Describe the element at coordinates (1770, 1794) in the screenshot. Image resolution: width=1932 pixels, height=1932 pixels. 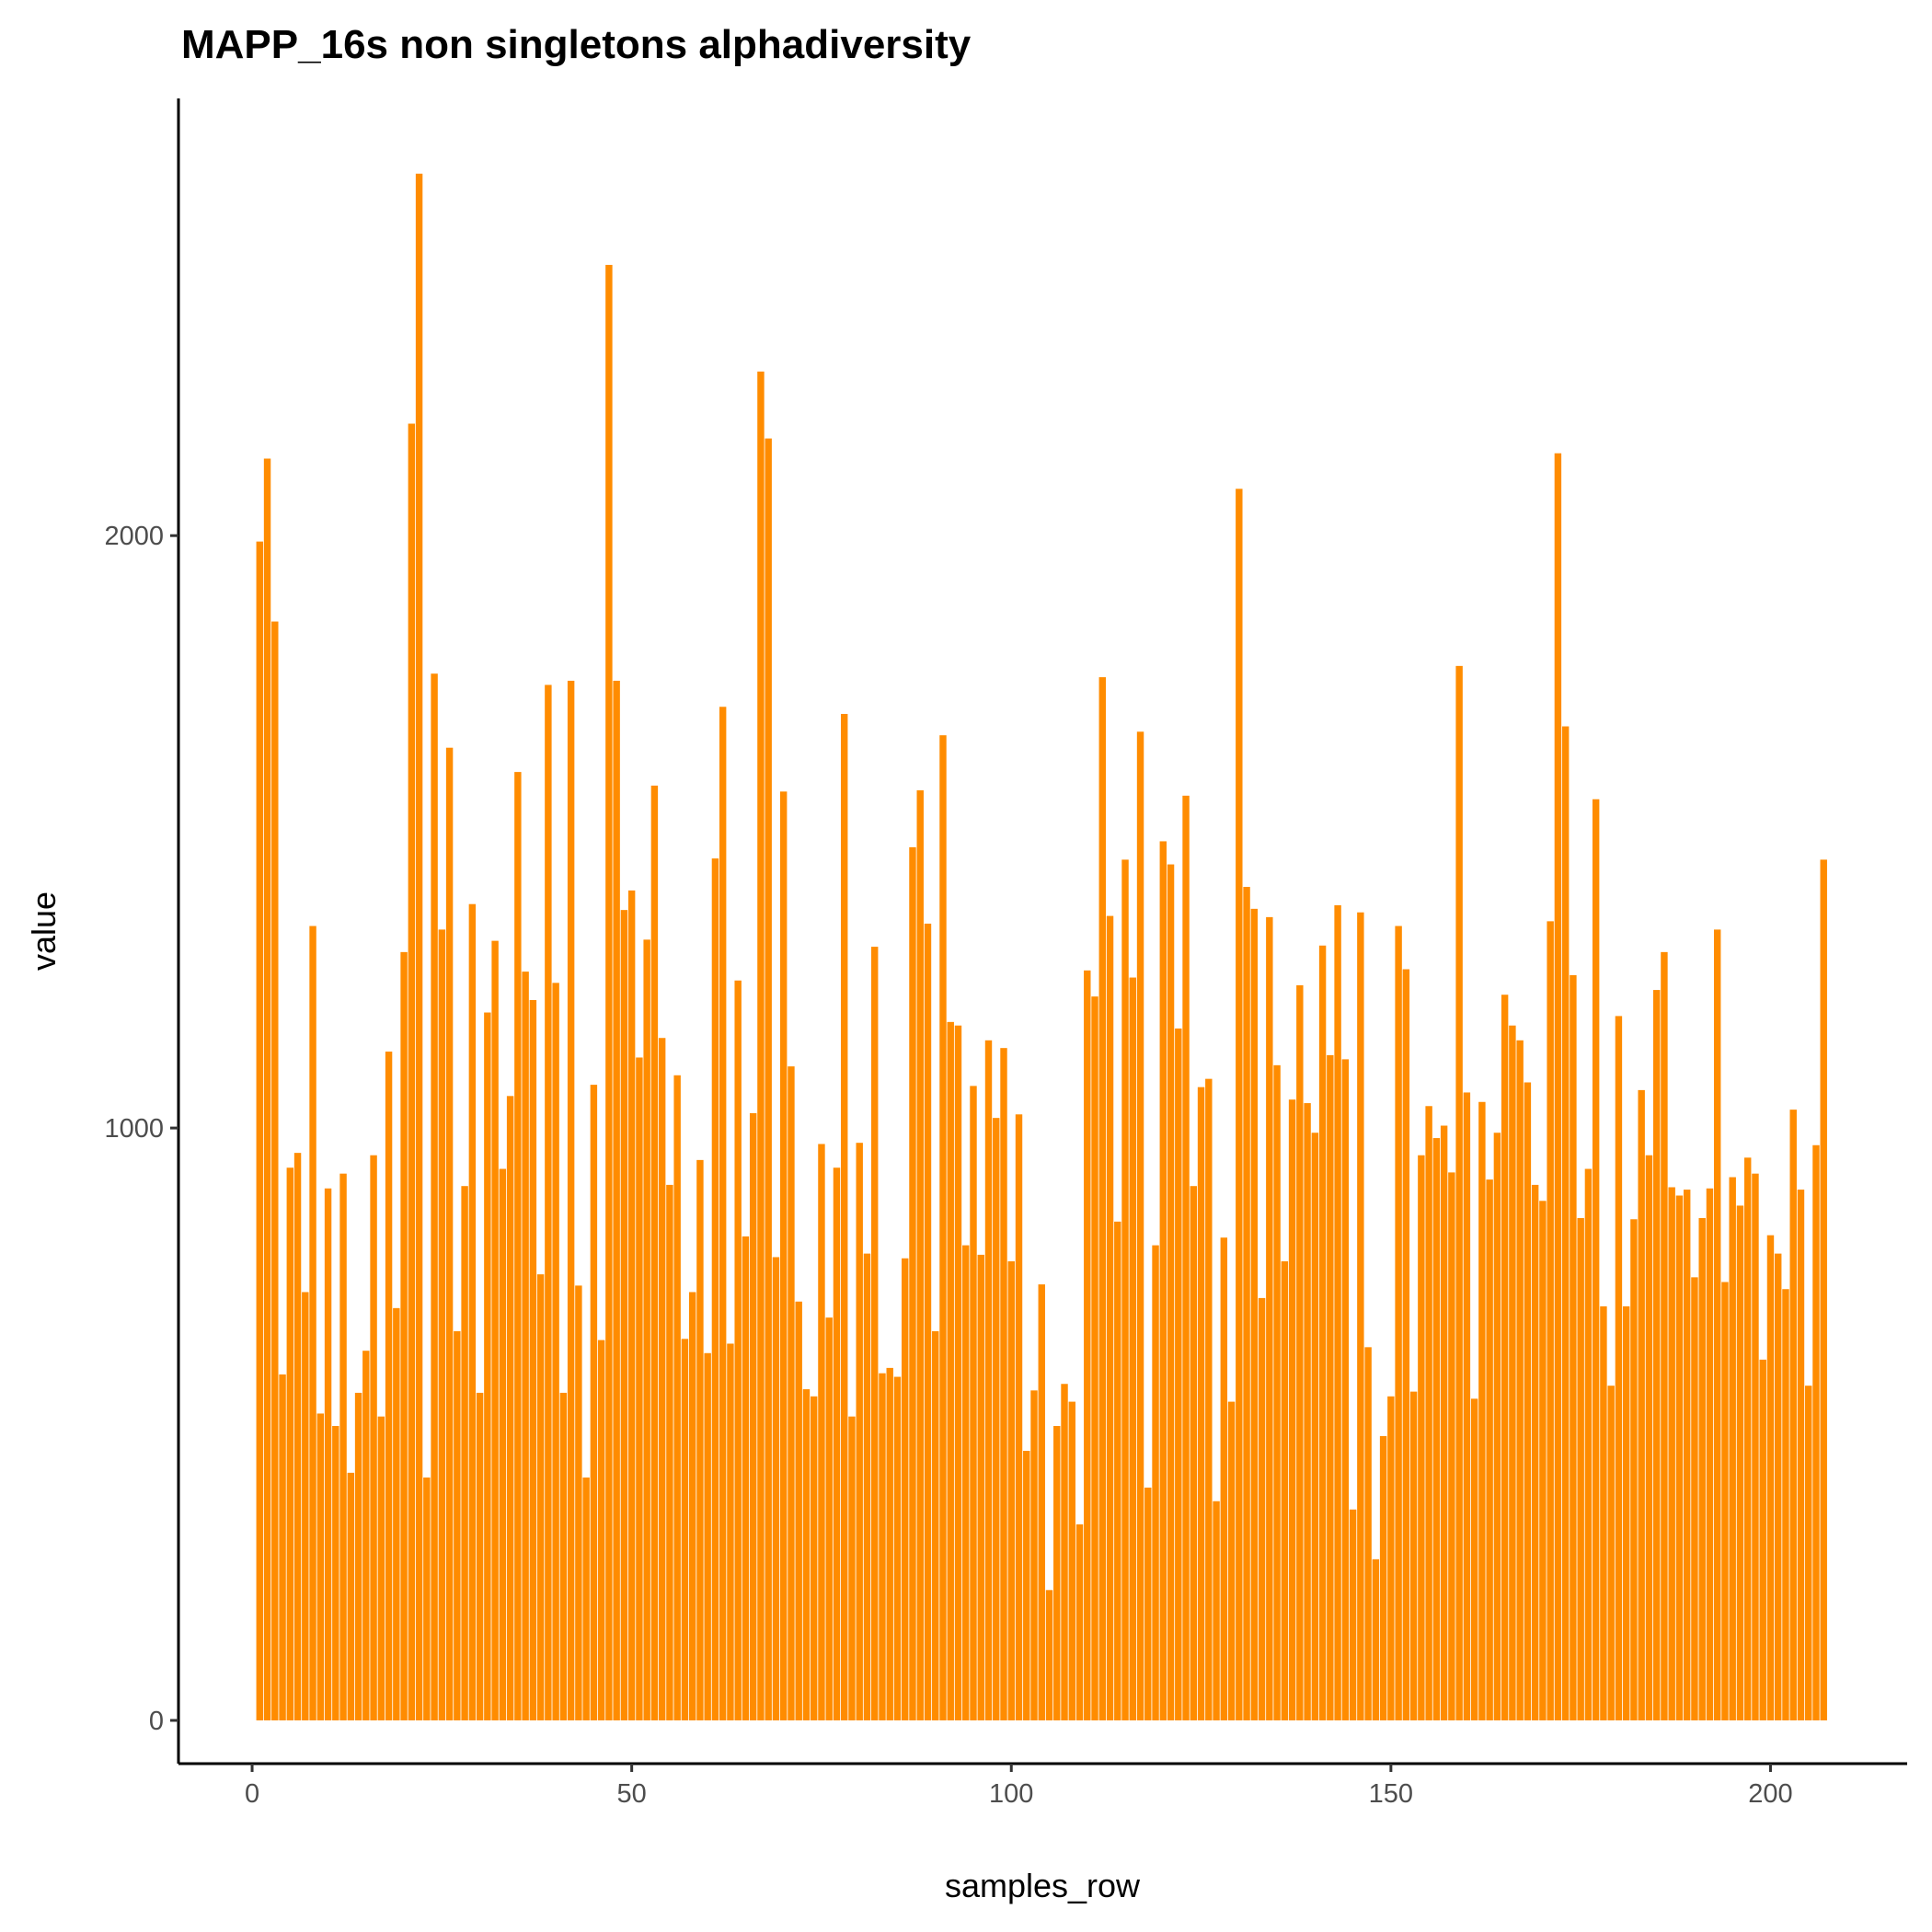
I see `x-tick-label: 200` at that location.